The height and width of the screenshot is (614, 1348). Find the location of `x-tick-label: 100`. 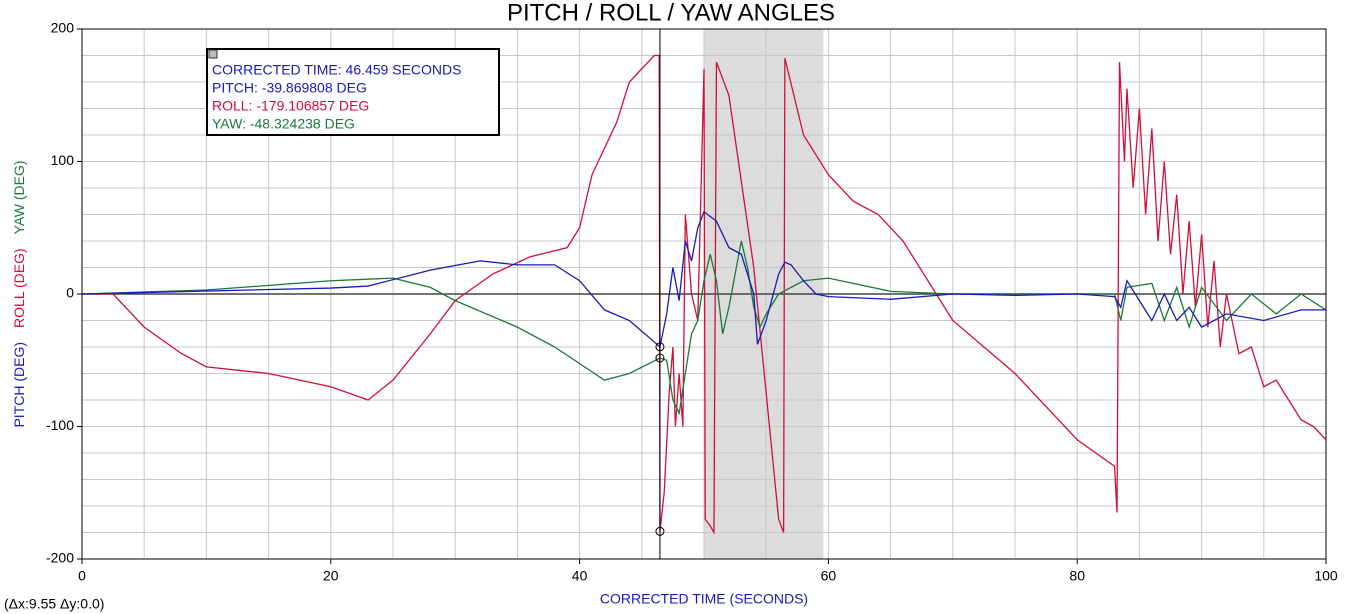

x-tick-label: 100 is located at coordinates (1326, 576).